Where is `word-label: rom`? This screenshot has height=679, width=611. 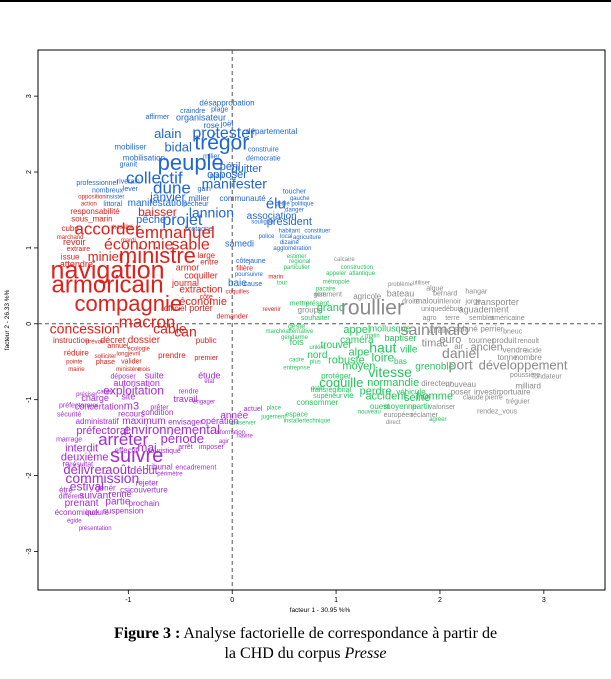 word-label: rom is located at coordinates (320, 294).